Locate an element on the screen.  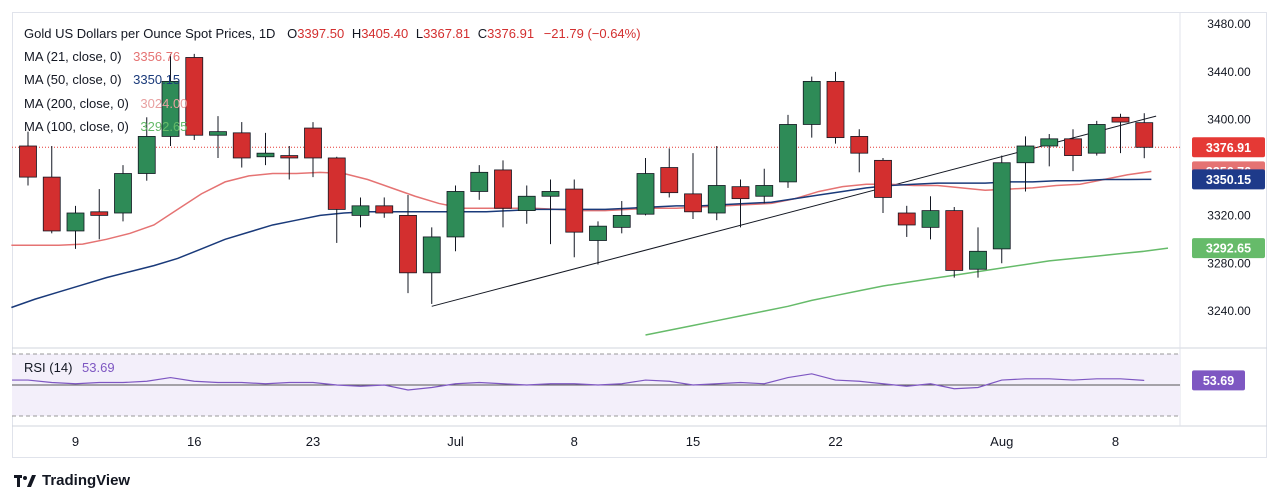
rsi-legend: RSI (14) 53.69 is located at coordinates (69, 367).